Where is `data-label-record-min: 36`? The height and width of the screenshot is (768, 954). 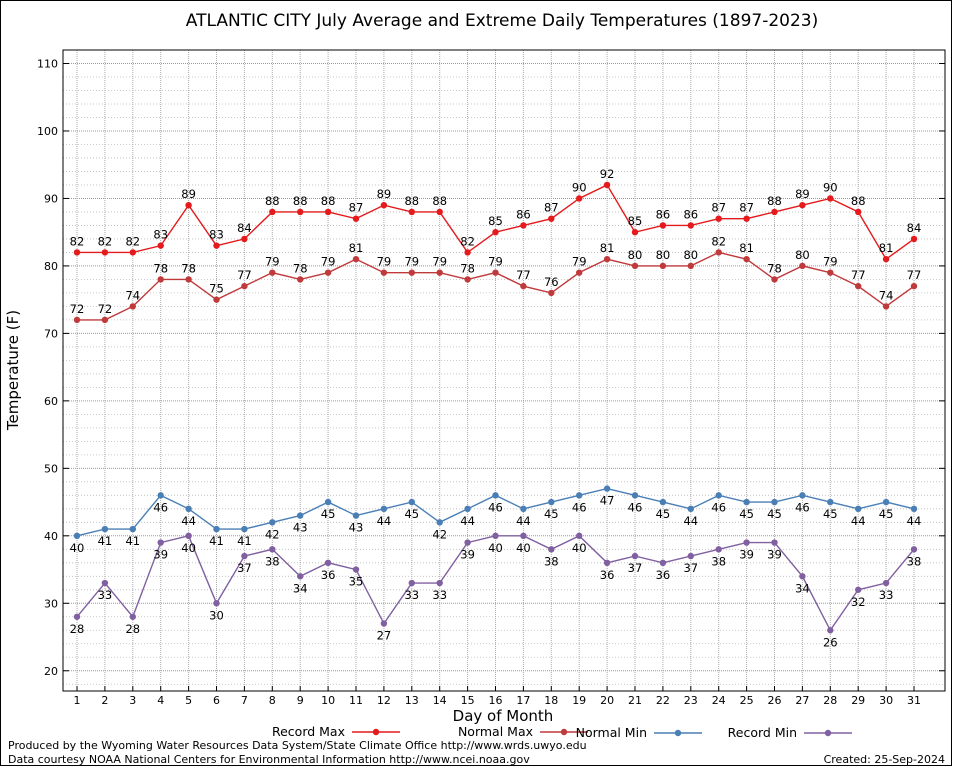
data-label-record-min: 36 is located at coordinates (607, 575).